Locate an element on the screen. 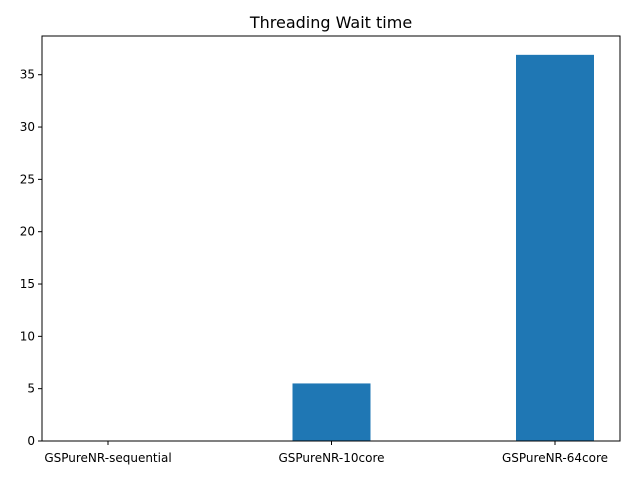 This screenshot has width=640, height=480. y-tick-label-7: 35 is located at coordinates (27, 75).